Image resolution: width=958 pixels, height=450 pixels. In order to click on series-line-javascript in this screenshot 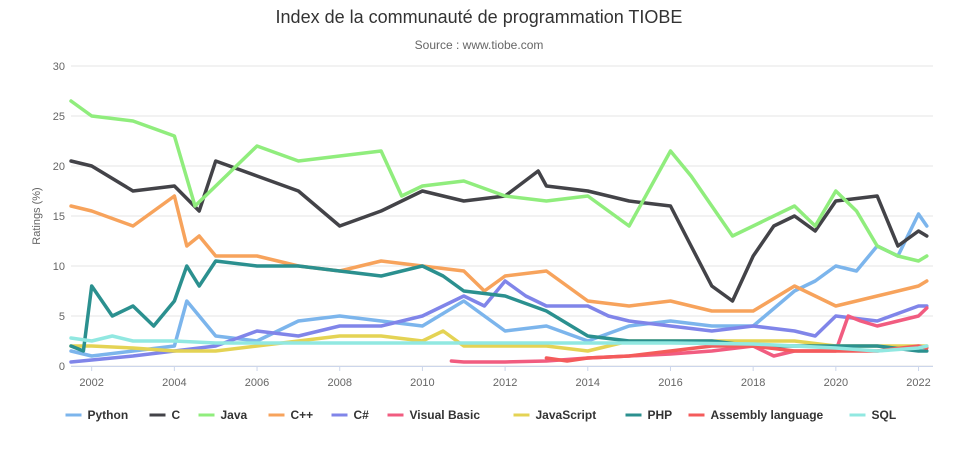, I will do `click(499, 341)`.